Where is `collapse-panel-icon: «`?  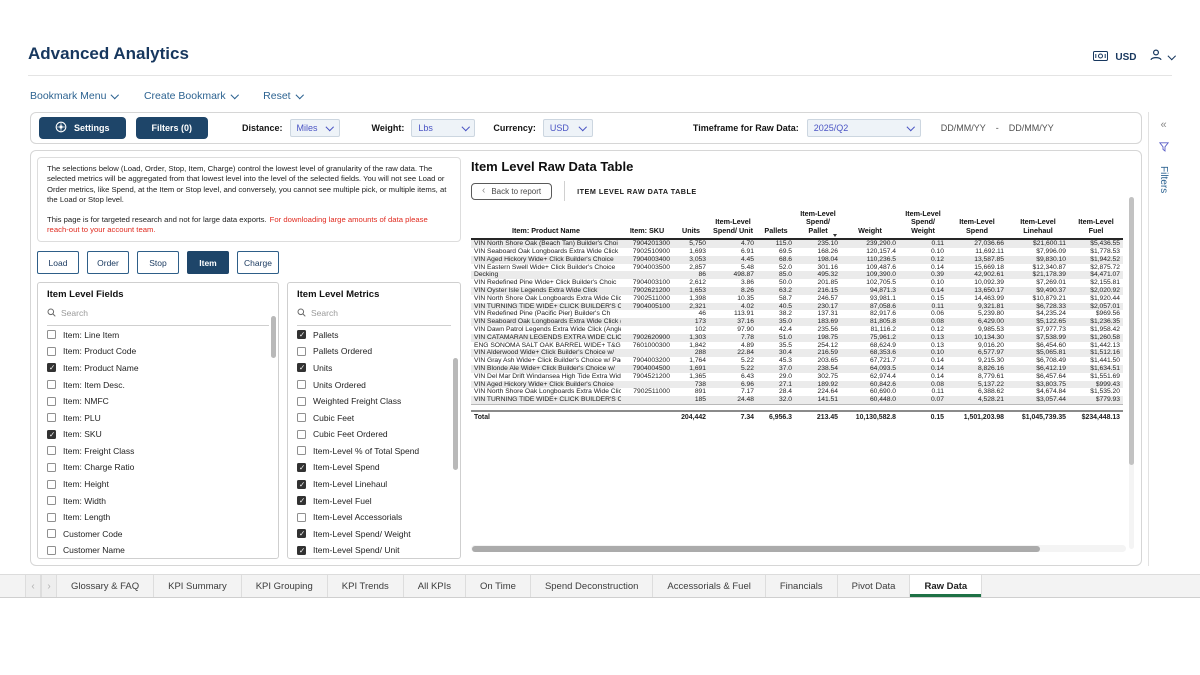
collapse-panel-icon: « is located at coordinates (1163, 125).